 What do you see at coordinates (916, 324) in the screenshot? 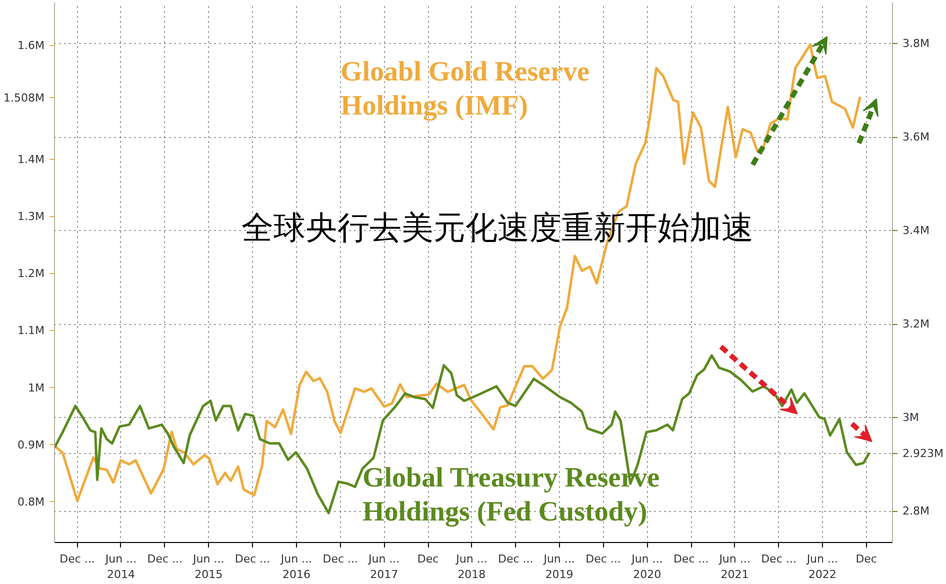
I see `y2-tick-label: 3.2M` at bounding box center [916, 324].